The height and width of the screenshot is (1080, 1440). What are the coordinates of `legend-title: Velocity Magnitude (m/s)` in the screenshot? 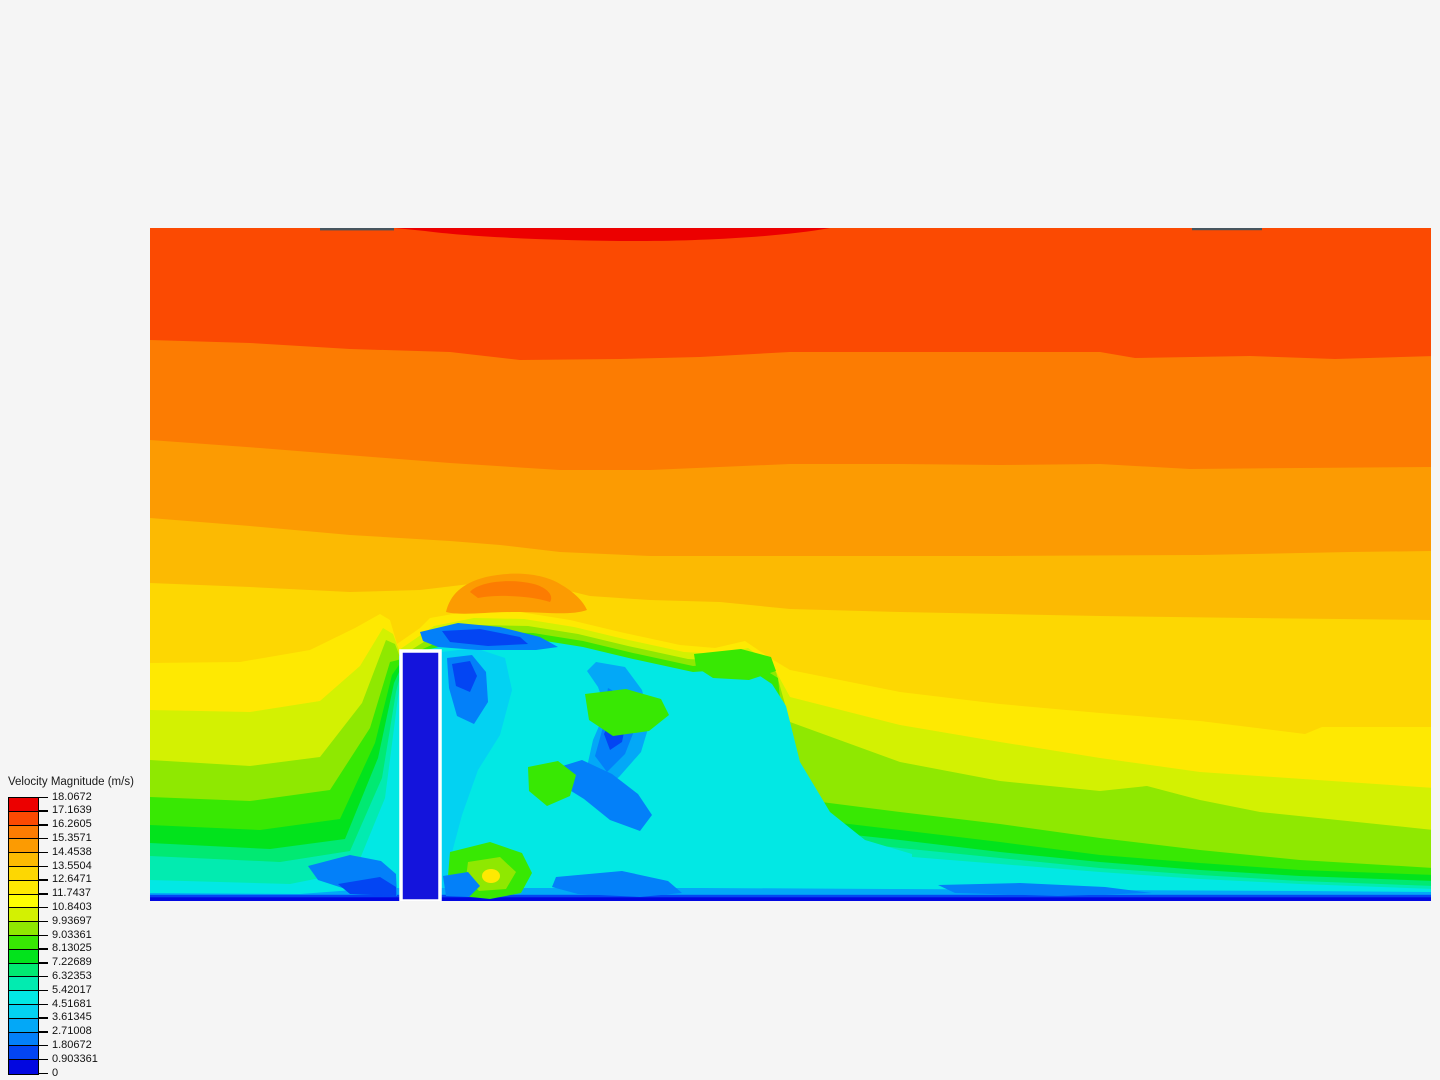 It's located at (71, 782).